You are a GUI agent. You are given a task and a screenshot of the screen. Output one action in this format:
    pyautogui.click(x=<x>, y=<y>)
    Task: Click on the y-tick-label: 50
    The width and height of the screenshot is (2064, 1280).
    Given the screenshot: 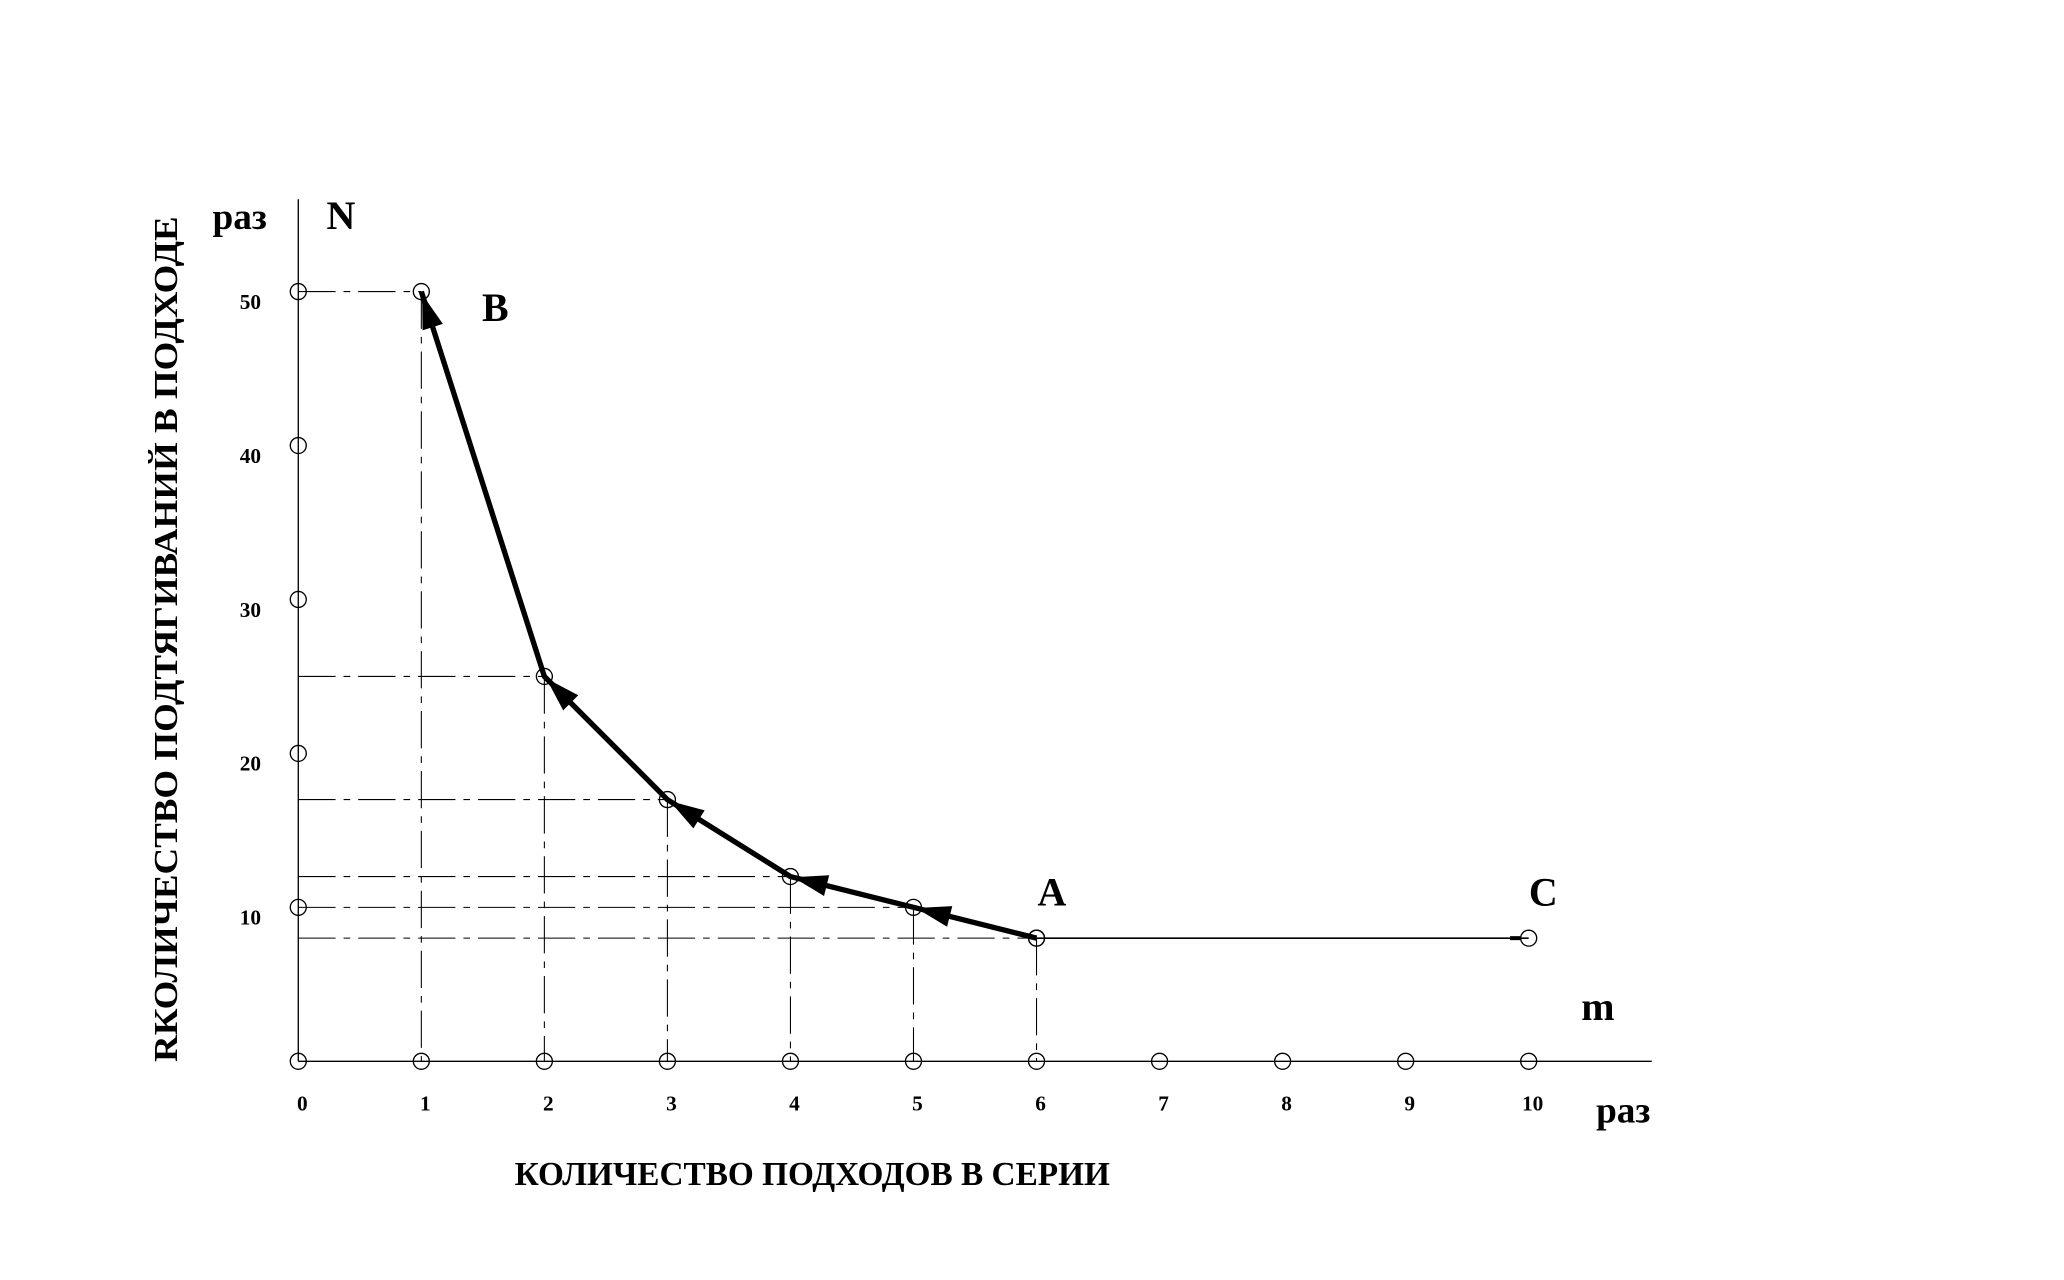 What is the action you would take?
    pyautogui.click(x=250, y=302)
    